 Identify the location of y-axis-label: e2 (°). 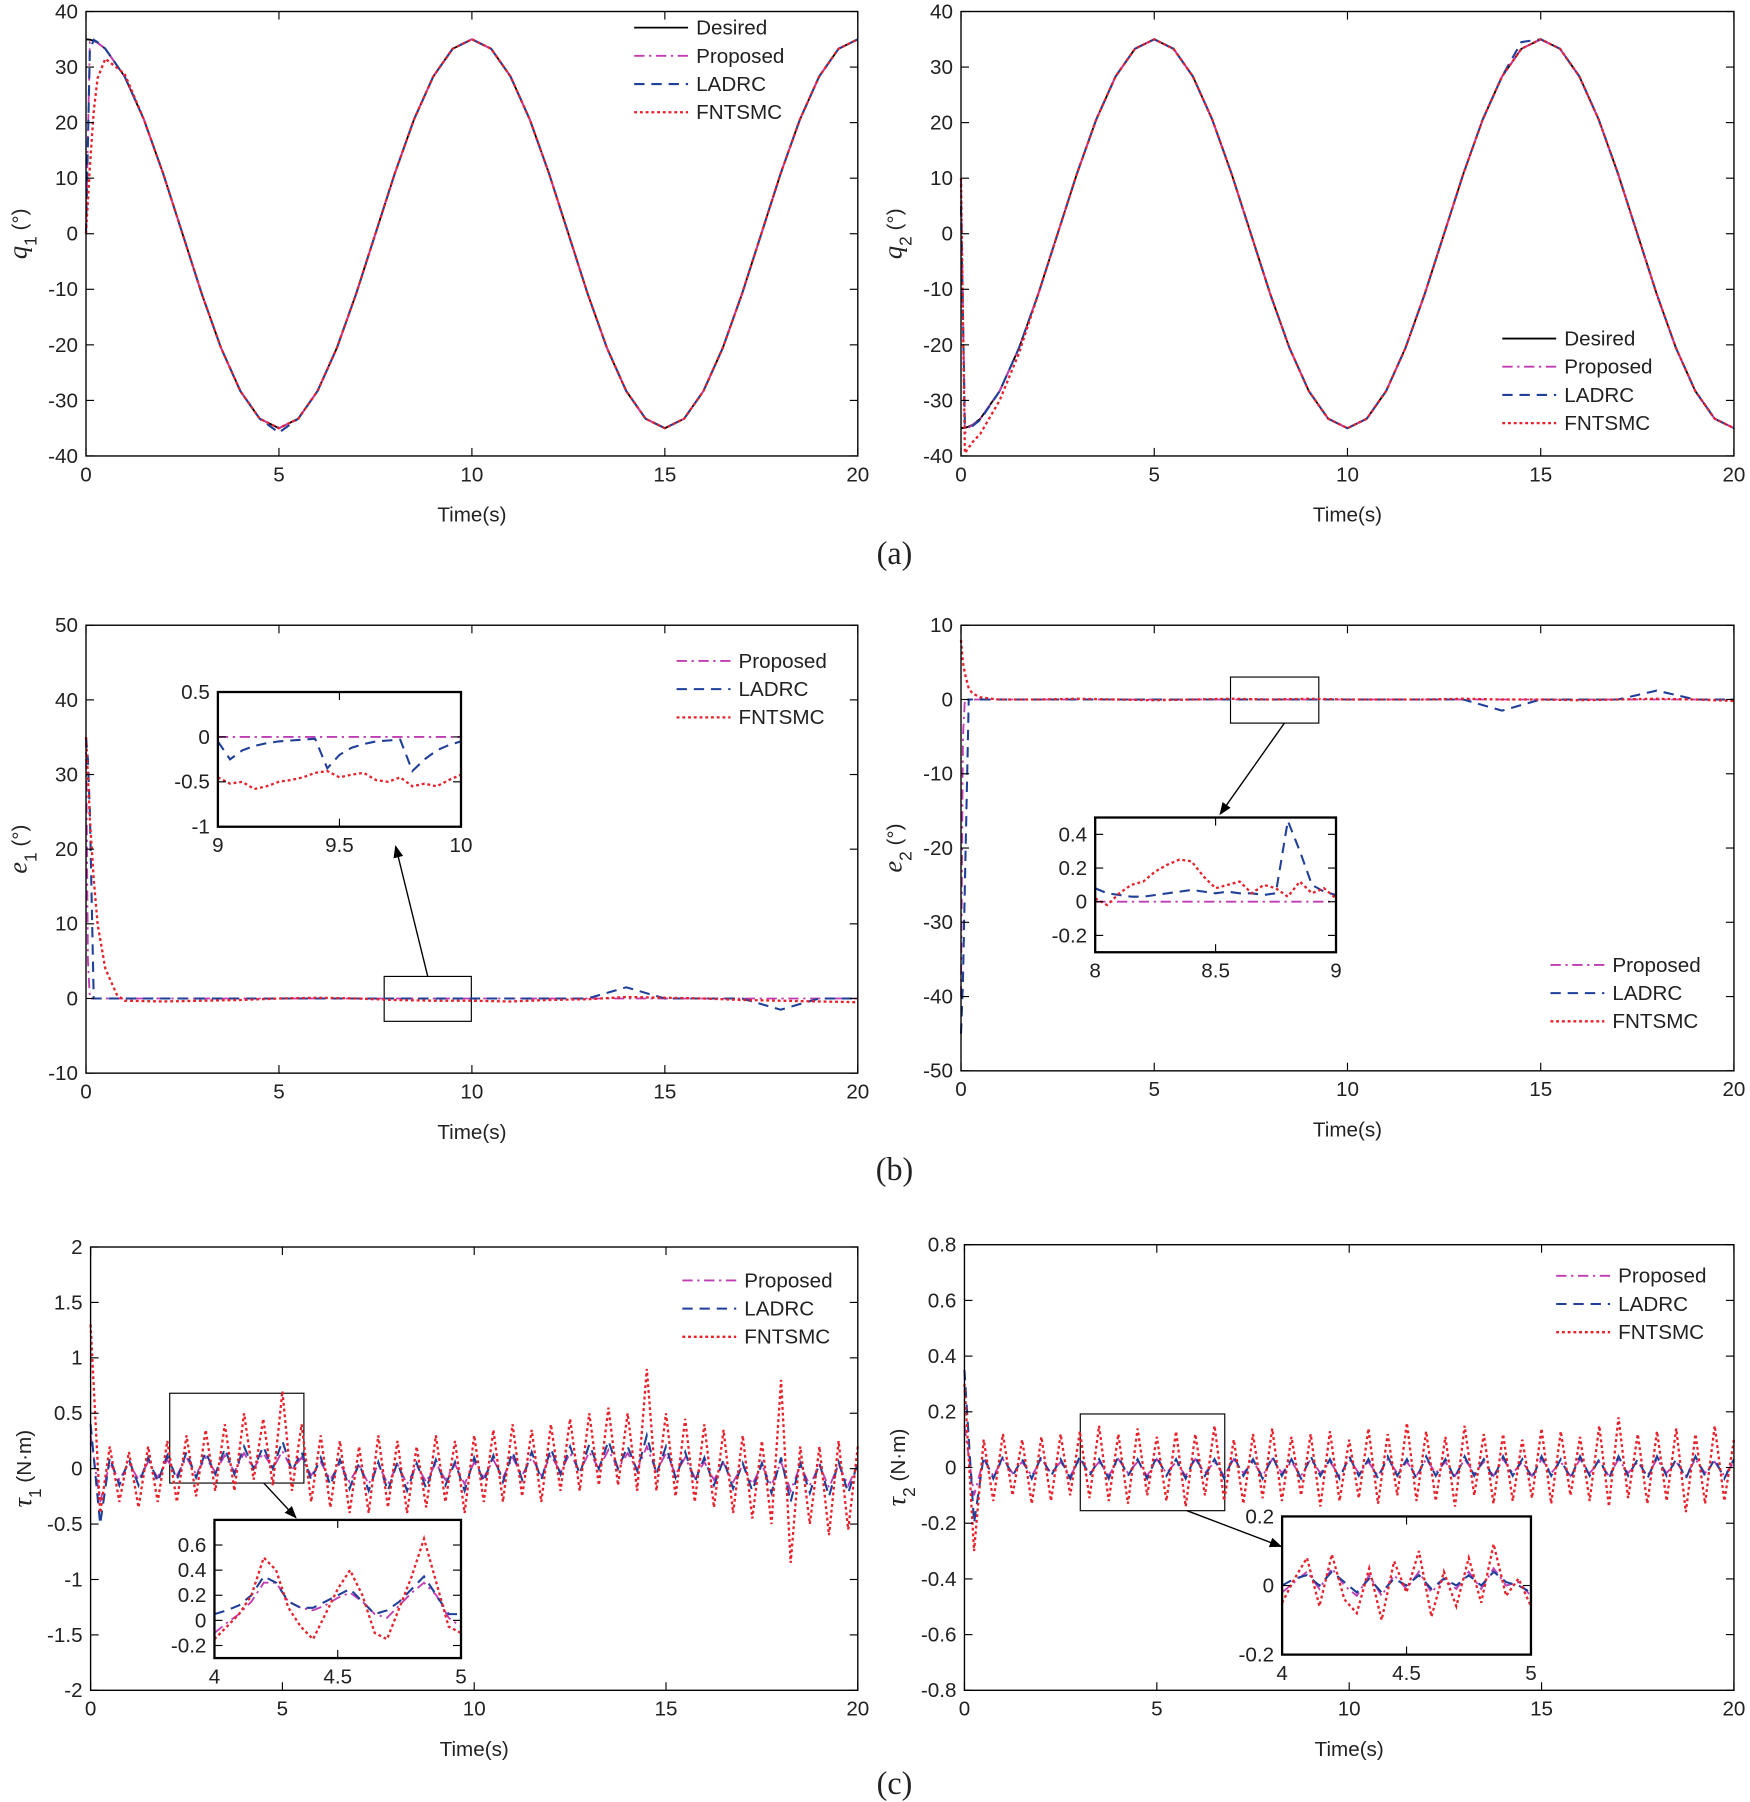
(896, 847).